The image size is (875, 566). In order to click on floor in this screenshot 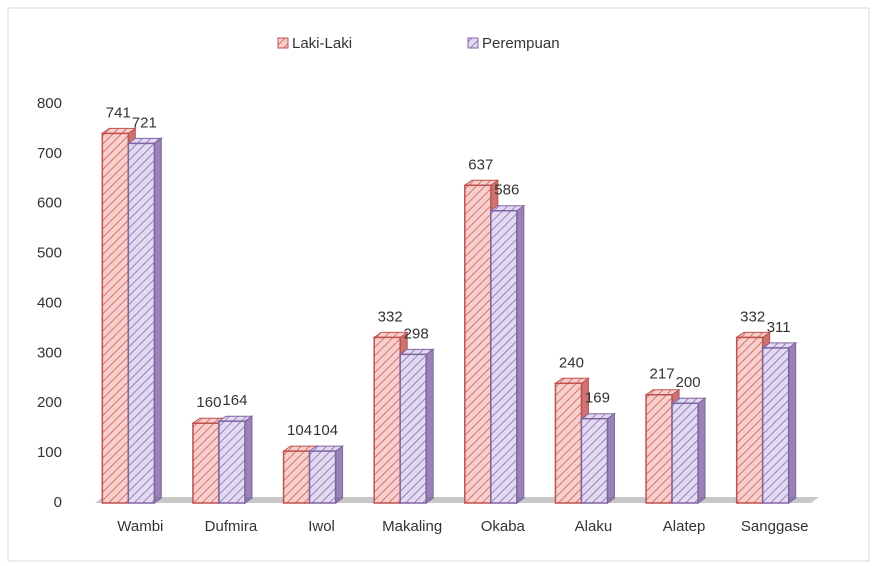, I will do `click(457, 500)`.